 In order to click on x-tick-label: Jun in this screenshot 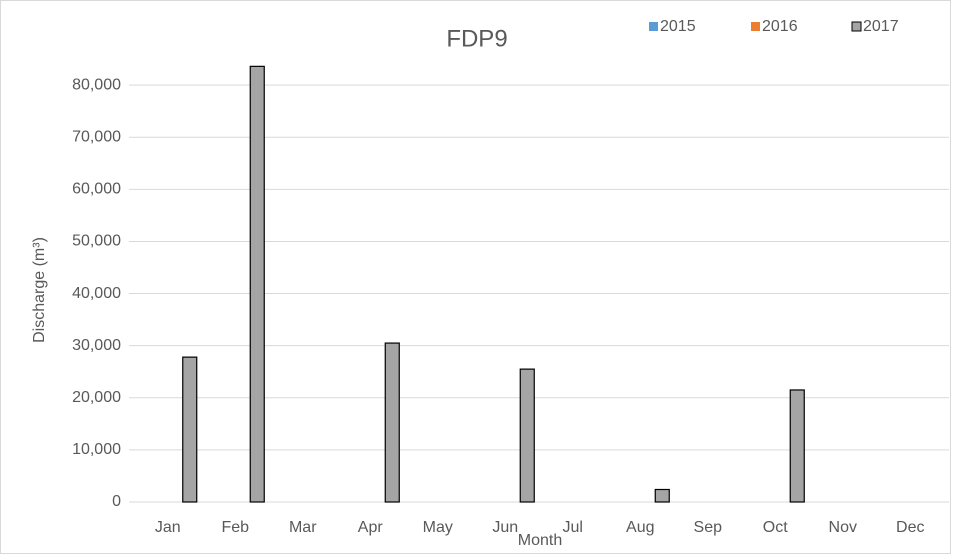, I will do `click(505, 527)`.